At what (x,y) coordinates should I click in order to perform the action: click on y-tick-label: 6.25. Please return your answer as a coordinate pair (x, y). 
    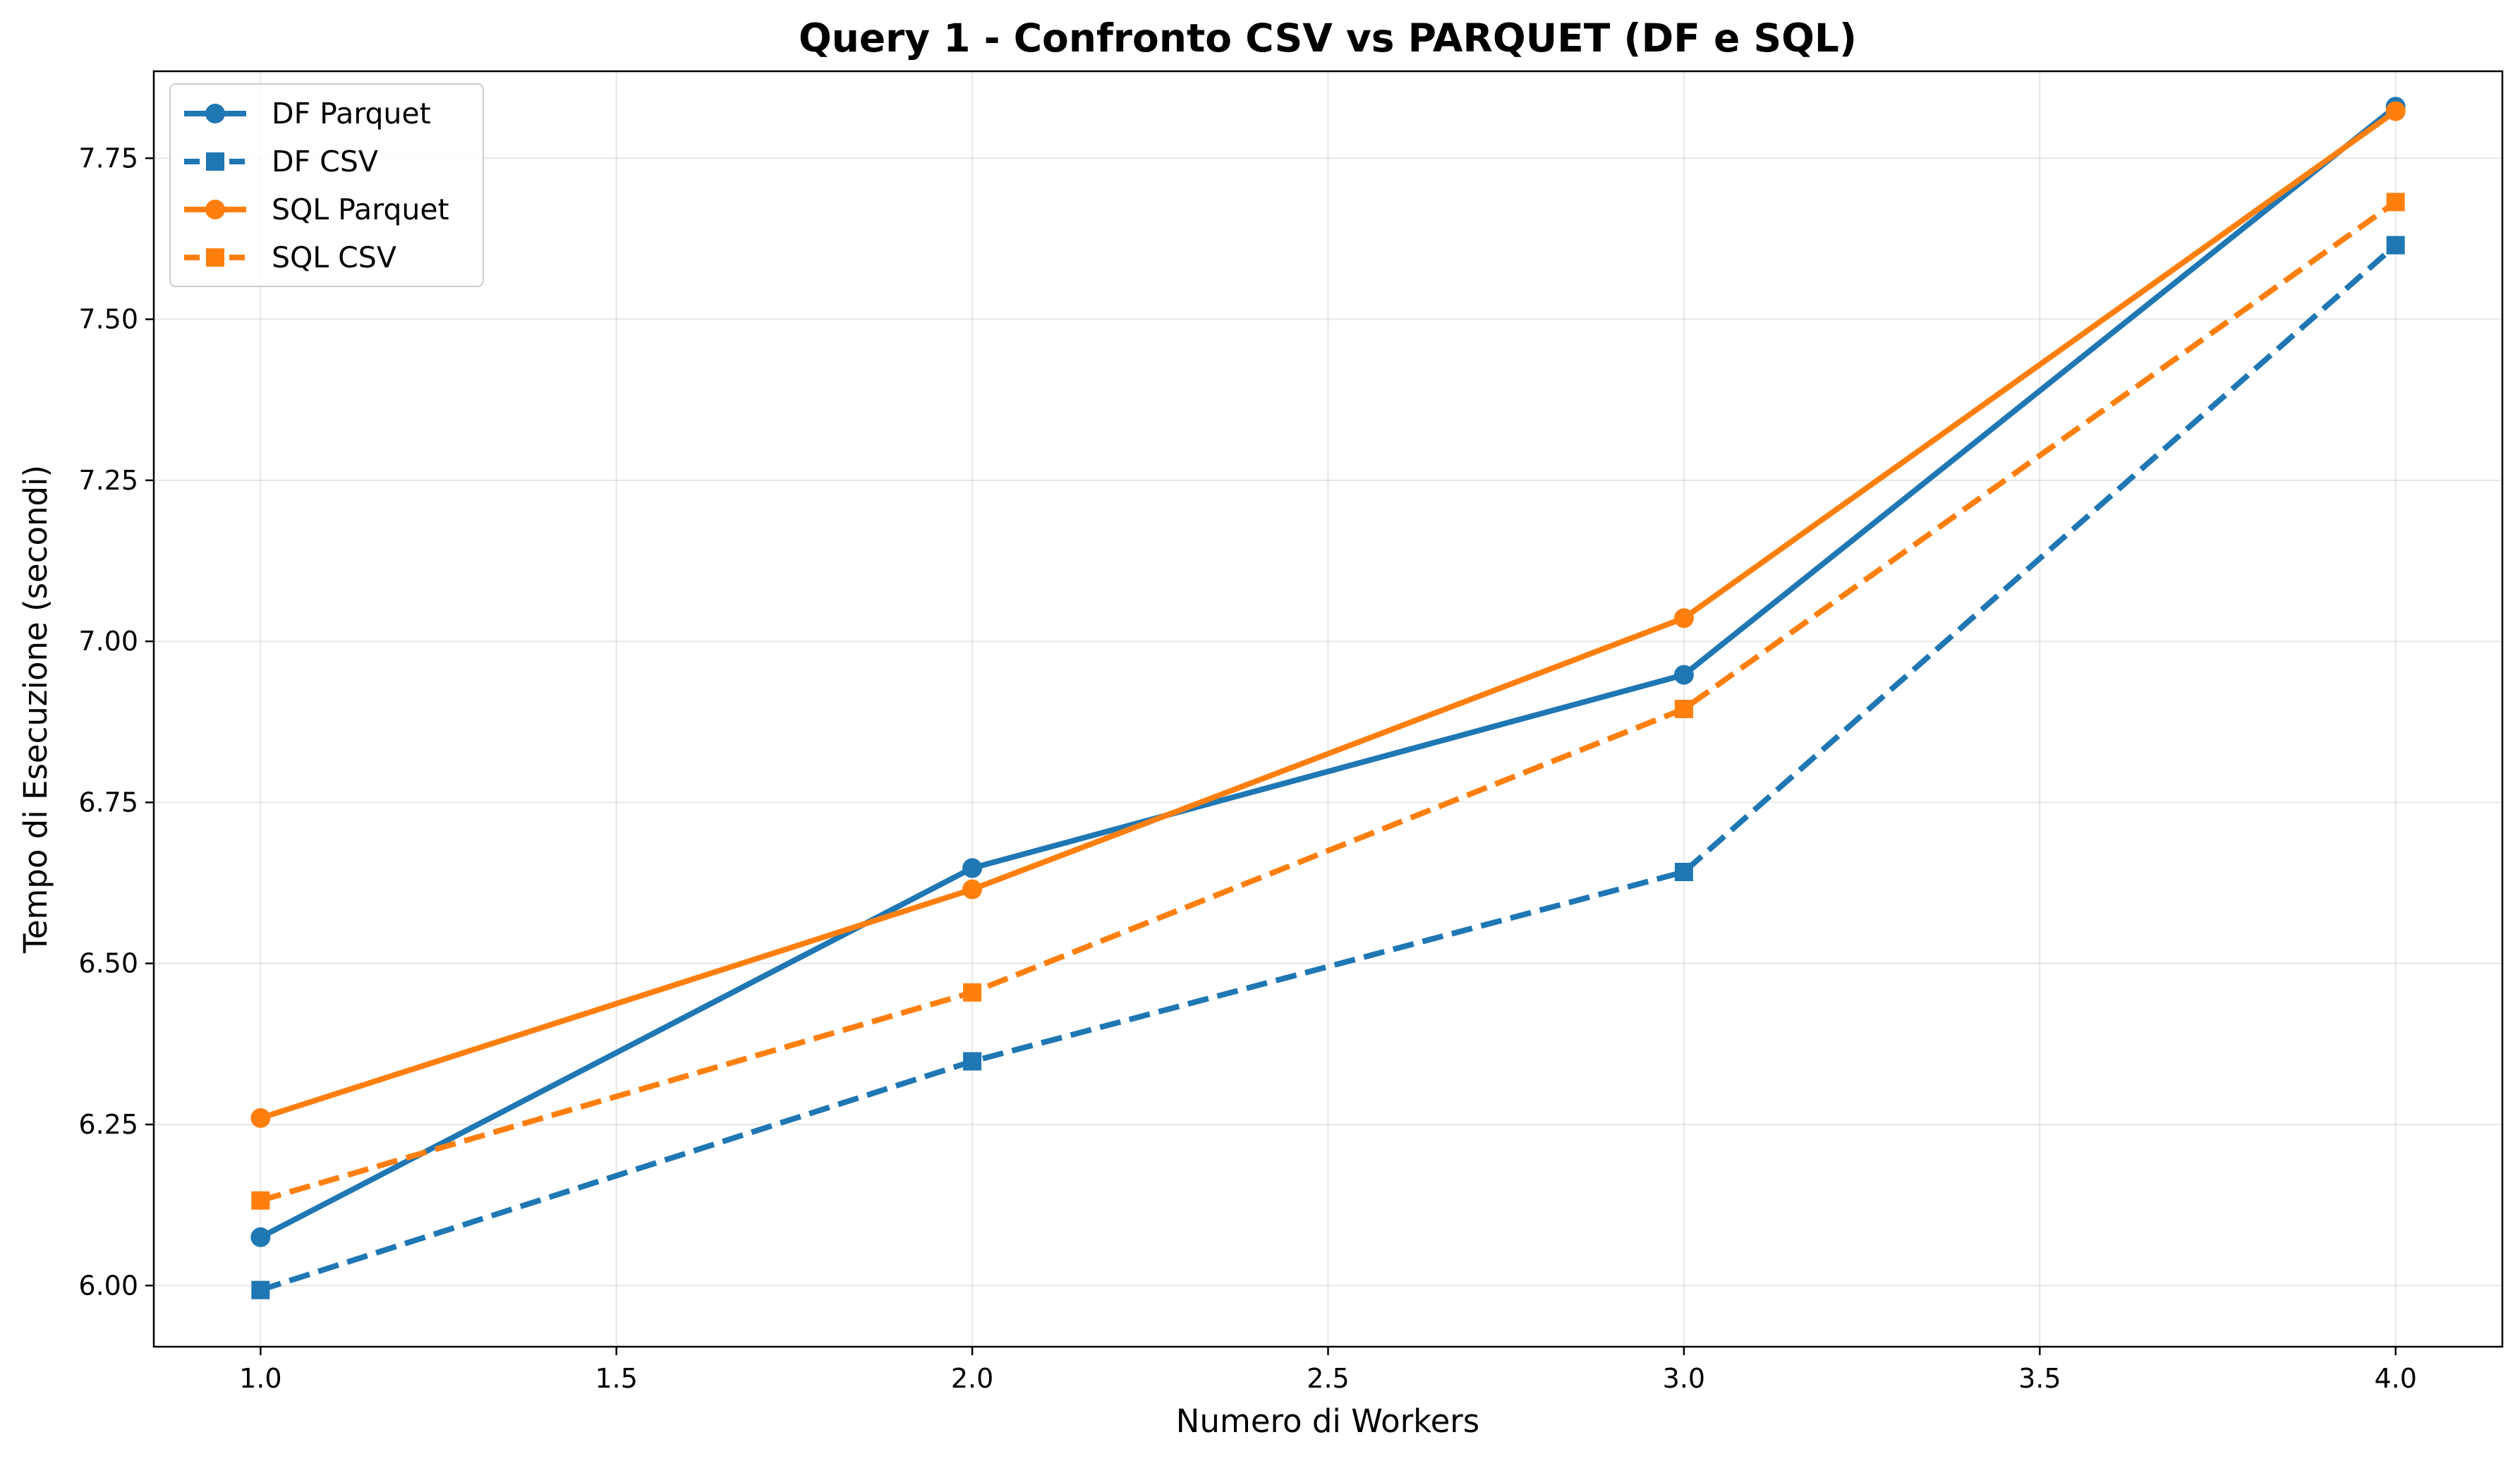
    Looking at the image, I should click on (108, 1125).